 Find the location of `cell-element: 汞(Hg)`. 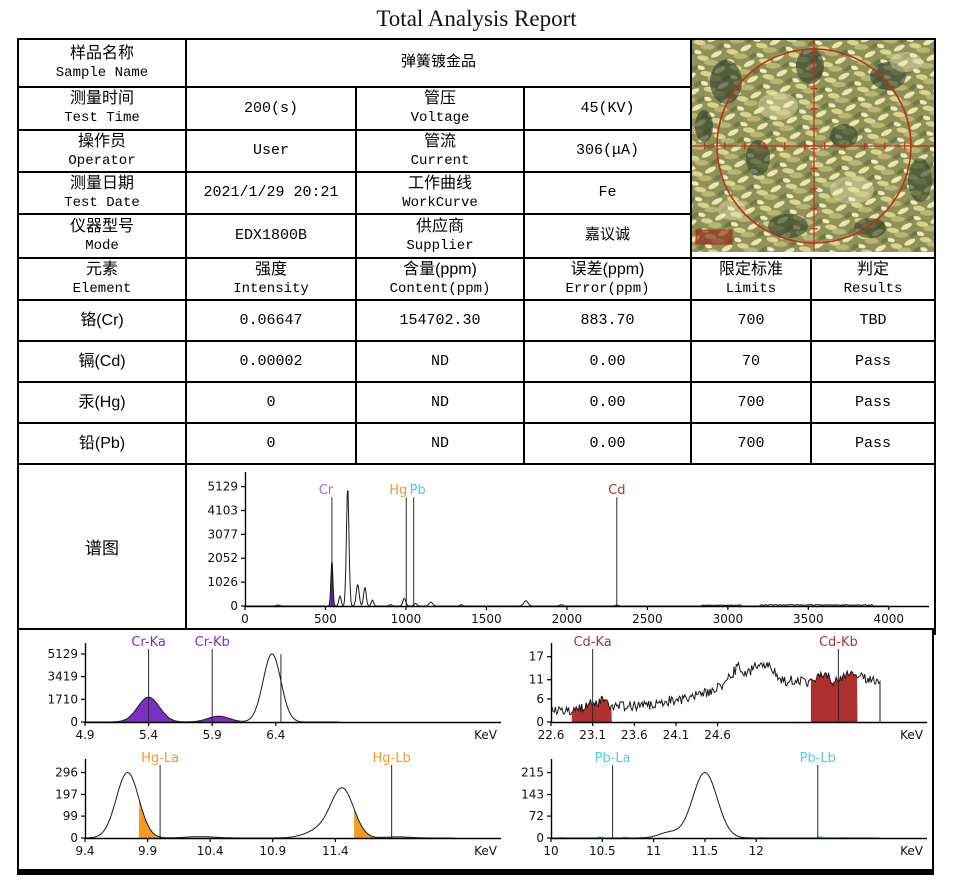

cell-element: 汞(Hg) is located at coordinates (102, 402).